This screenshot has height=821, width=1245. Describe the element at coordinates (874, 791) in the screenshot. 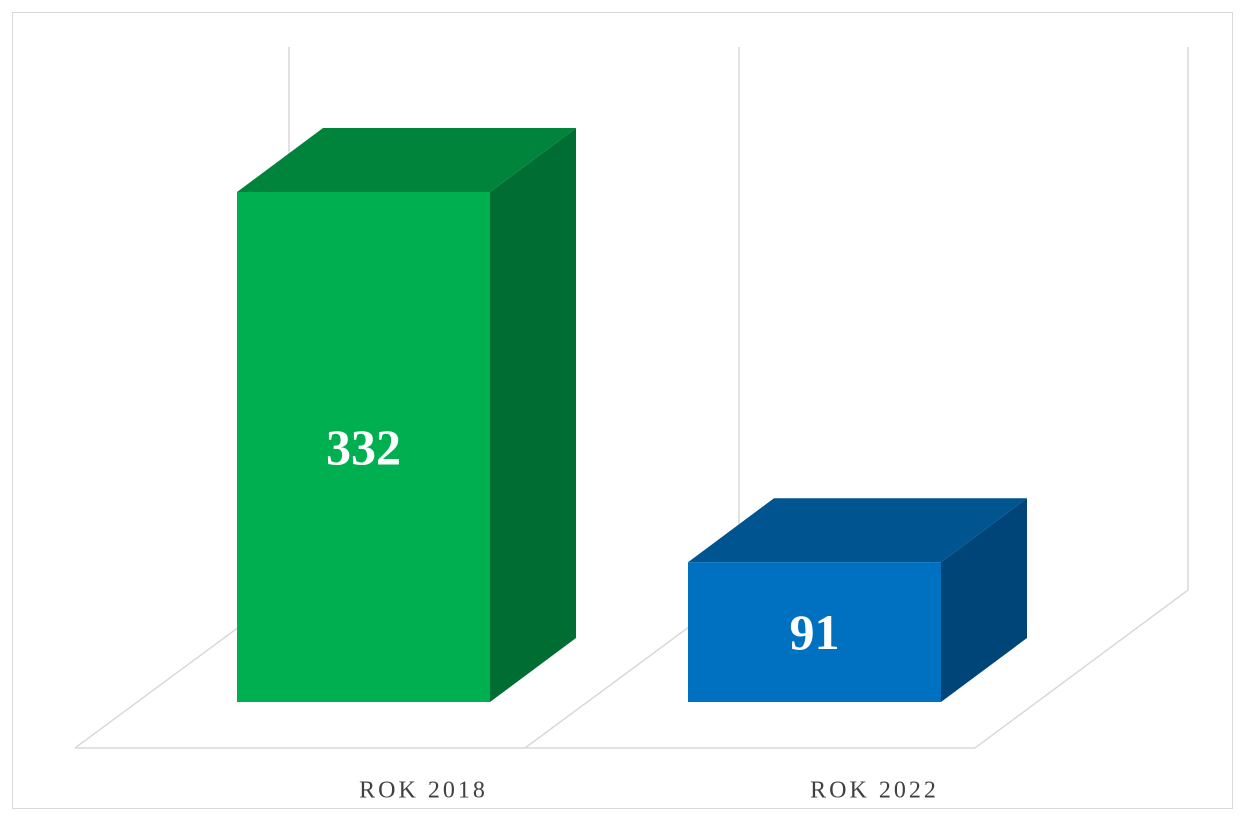

I see `x-tick-label: ROK 2022` at that location.